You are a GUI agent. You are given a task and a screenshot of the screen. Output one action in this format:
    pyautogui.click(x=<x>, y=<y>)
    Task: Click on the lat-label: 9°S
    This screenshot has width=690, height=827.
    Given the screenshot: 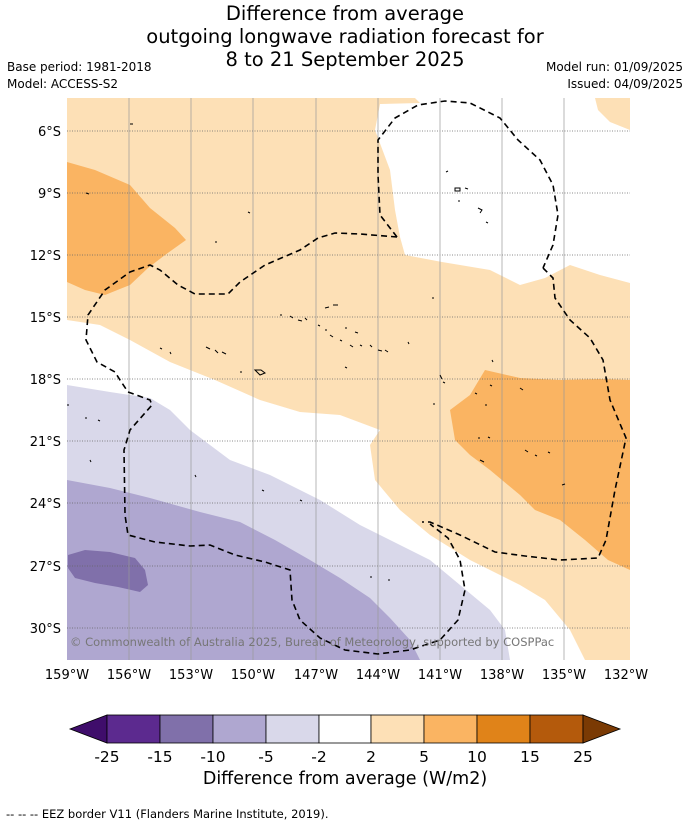 What is the action you would take?
    pyautogui.click(x=49, y=194)
    